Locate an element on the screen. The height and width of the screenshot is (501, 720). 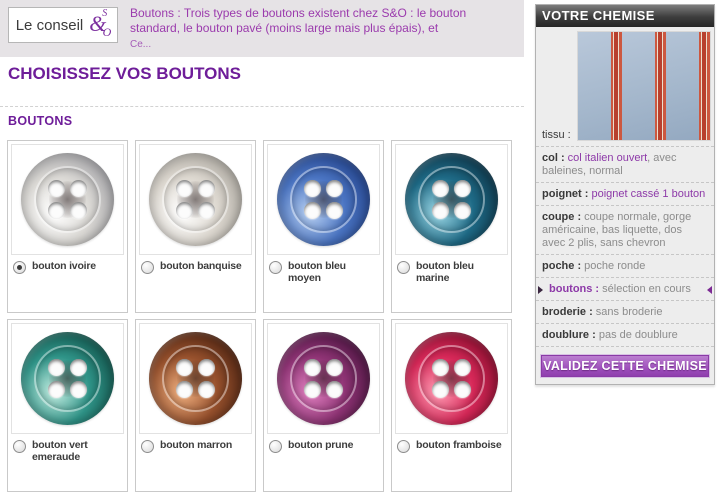
radio-bouton-marron is located at coordinates (147, 446).